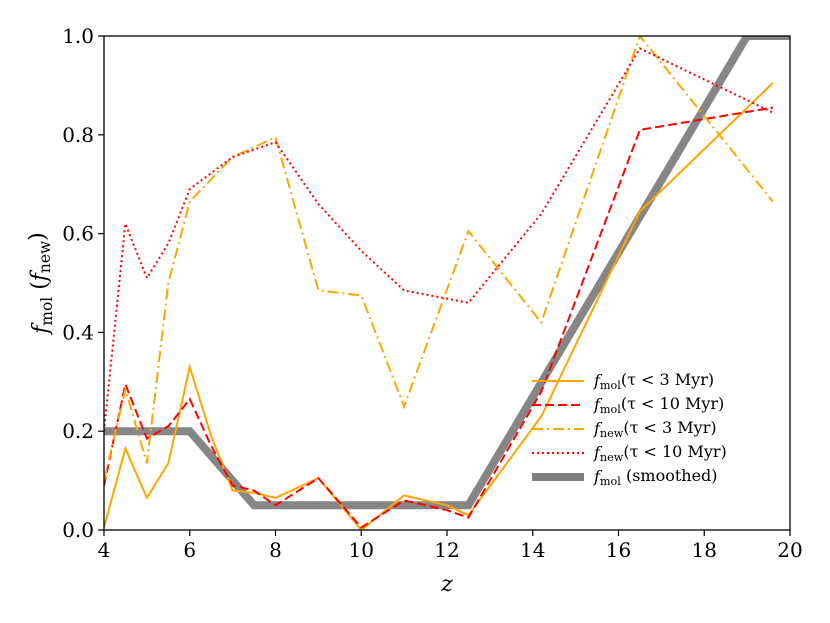 Image resolution: width=830 pixels, height=623 pixels. I want to click on legend-label-5: fmol (smoothed), so click(655, 477).